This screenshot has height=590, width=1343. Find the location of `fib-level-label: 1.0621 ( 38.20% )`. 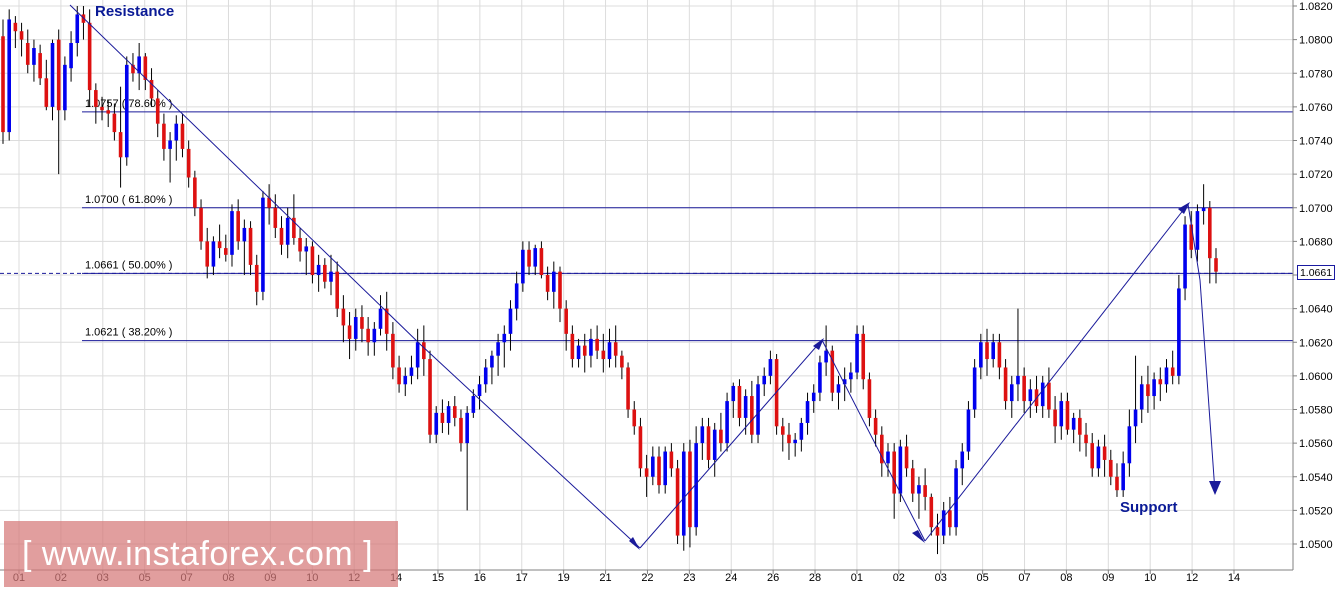

fib-level-label: 1.0621 ( 38.20% ) is located at coordinates (128, 333).